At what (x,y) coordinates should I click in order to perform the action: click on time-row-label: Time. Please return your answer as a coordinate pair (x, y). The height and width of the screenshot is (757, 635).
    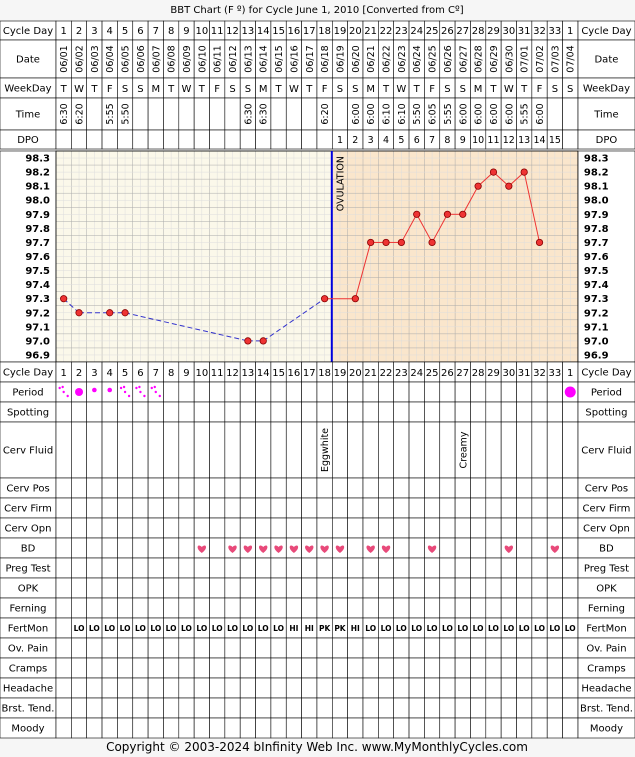
    Looking at the image, I should click on (27, 115).